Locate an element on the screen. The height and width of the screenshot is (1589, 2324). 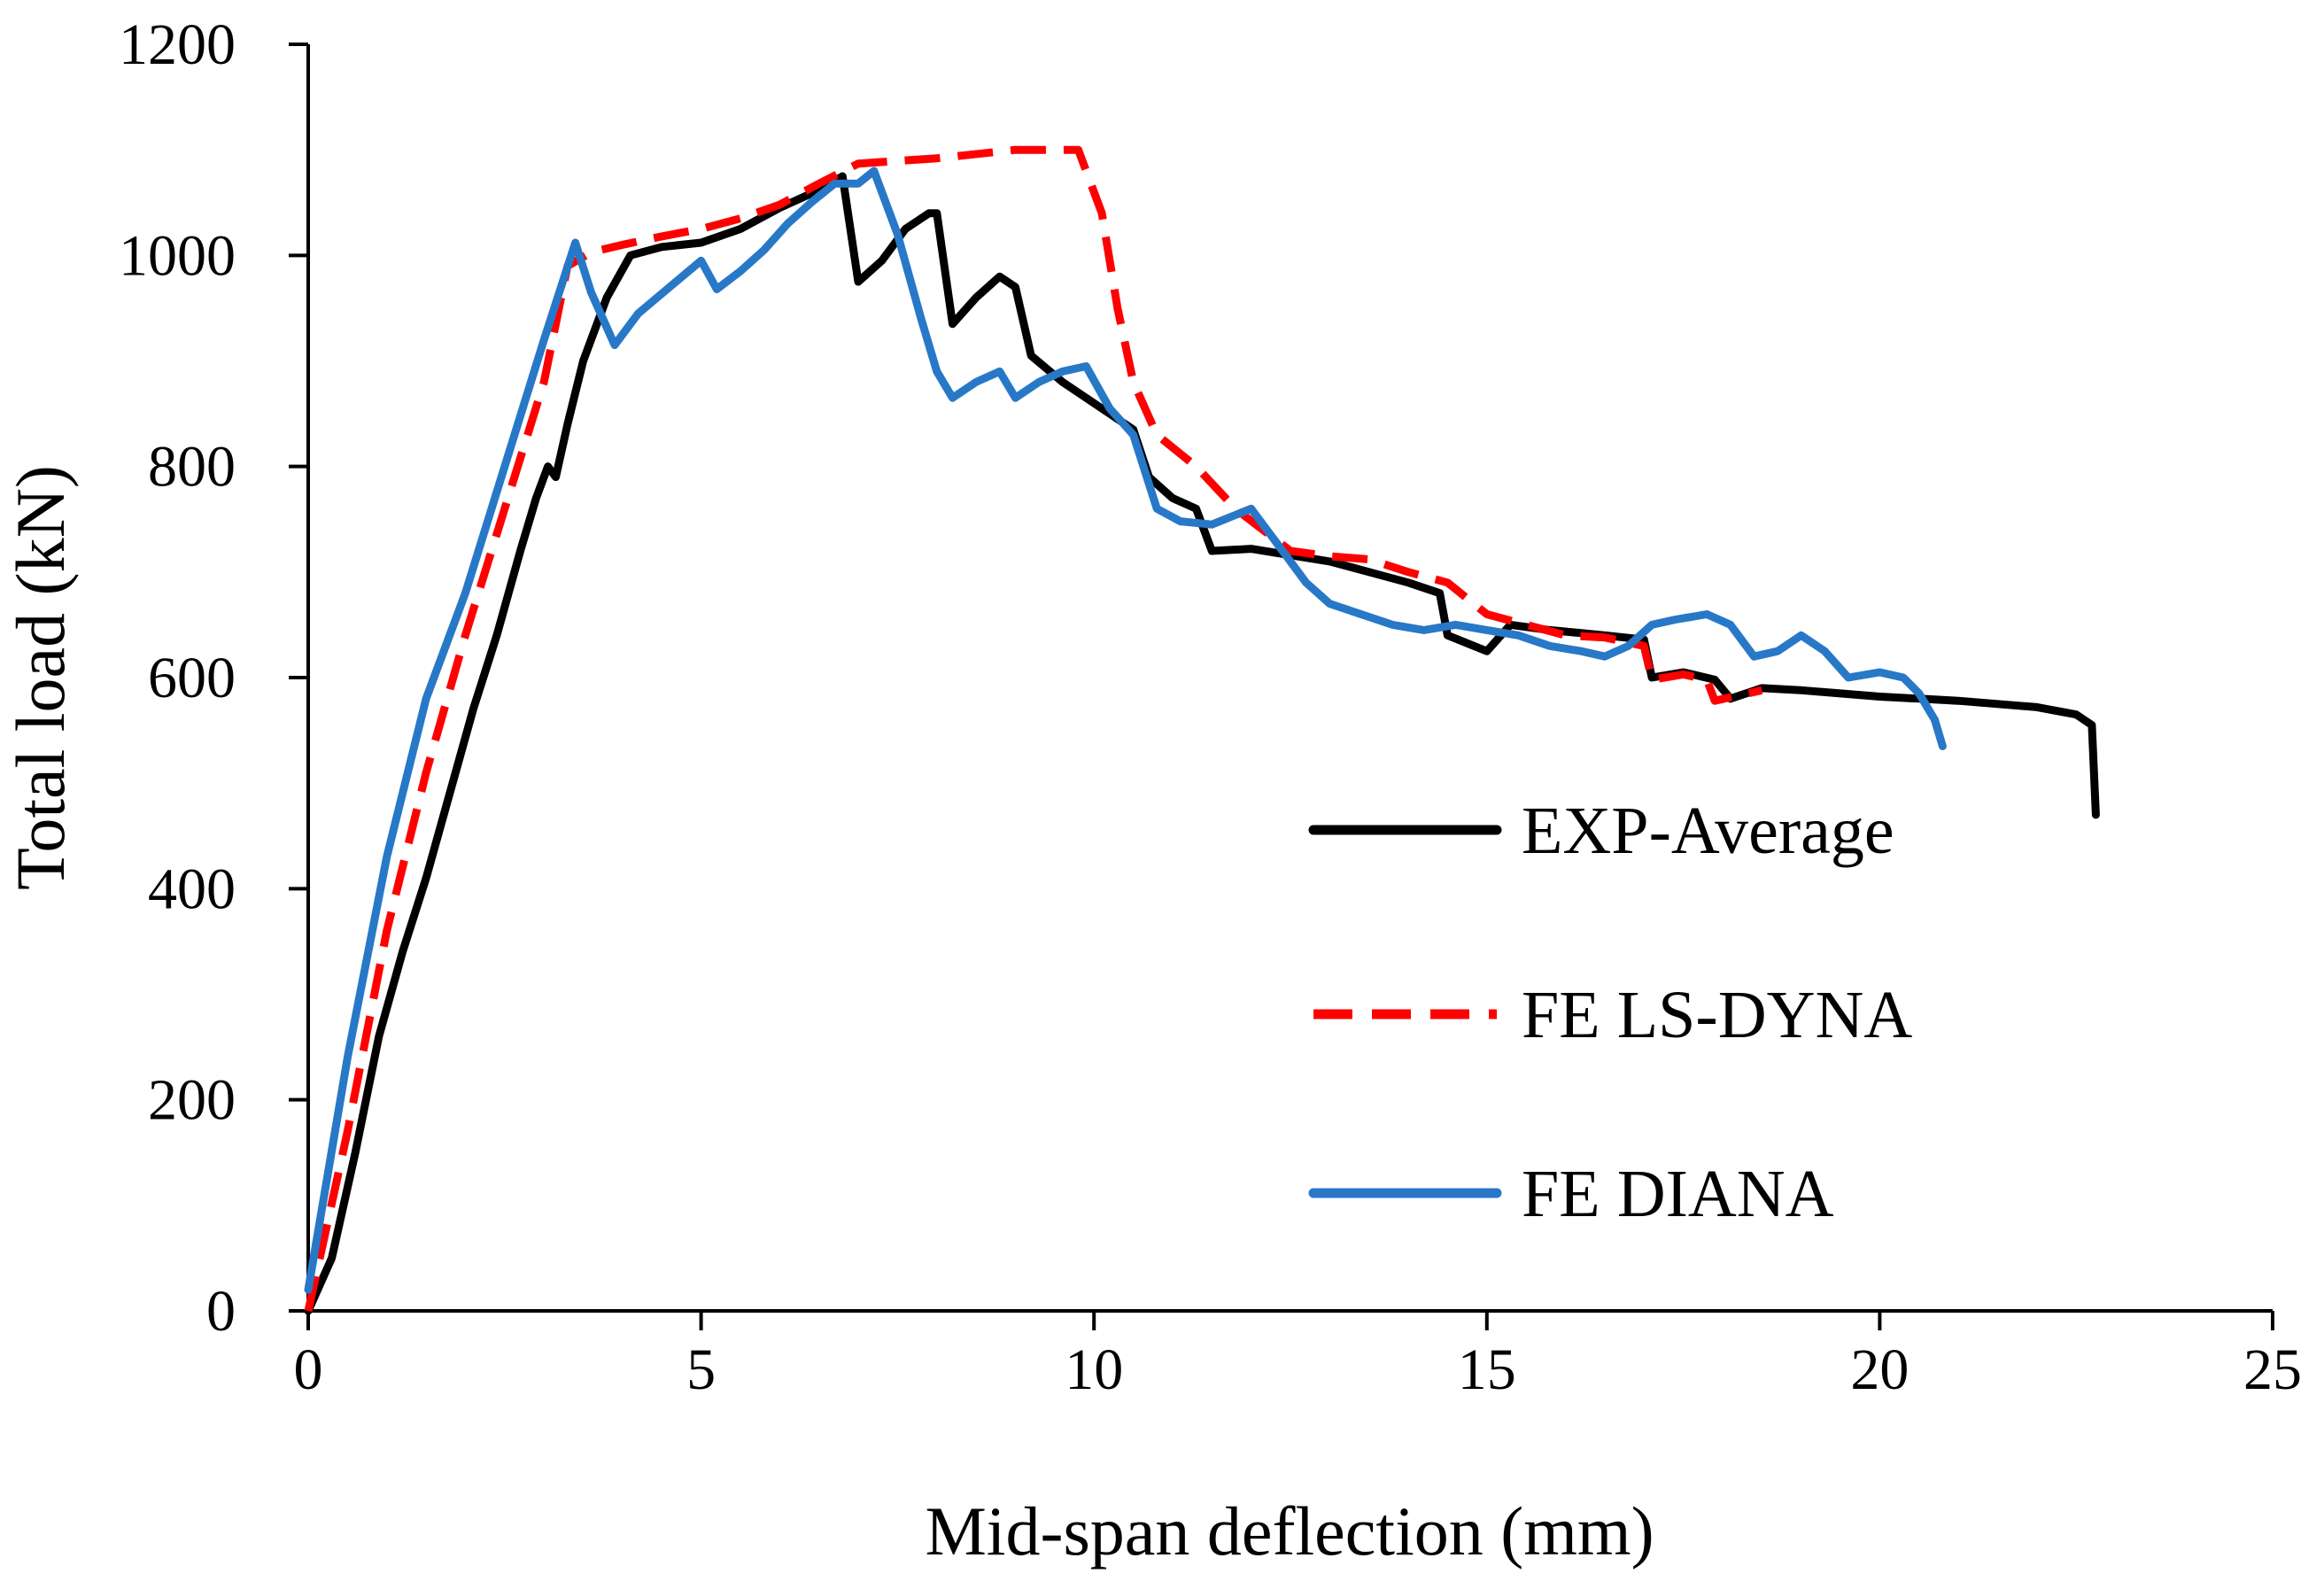
legend-item-fe-ls-dyna: FE LS-DYNA is located at coordinates (1612, 1015).